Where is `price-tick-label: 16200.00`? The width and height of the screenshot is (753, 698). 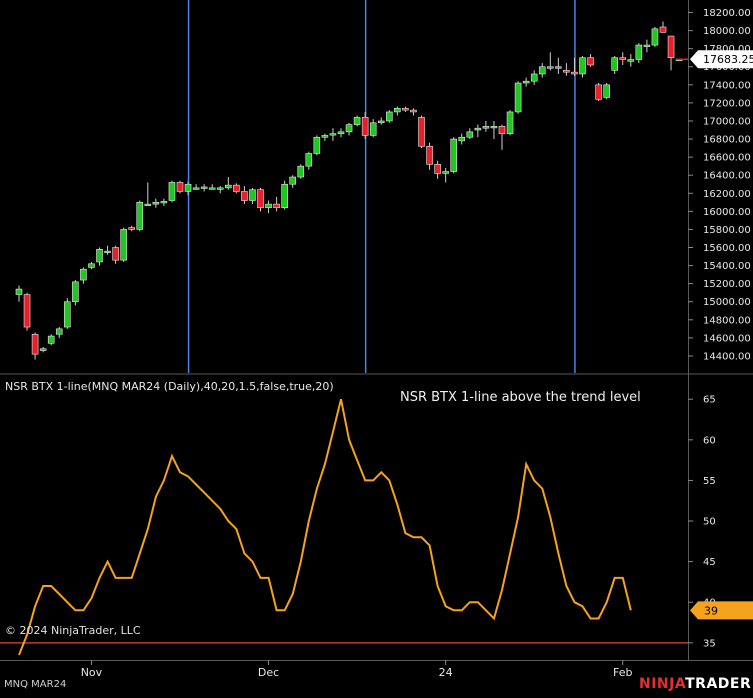 price-tick-label: 16200.00 is located at coordinates (727, 194).